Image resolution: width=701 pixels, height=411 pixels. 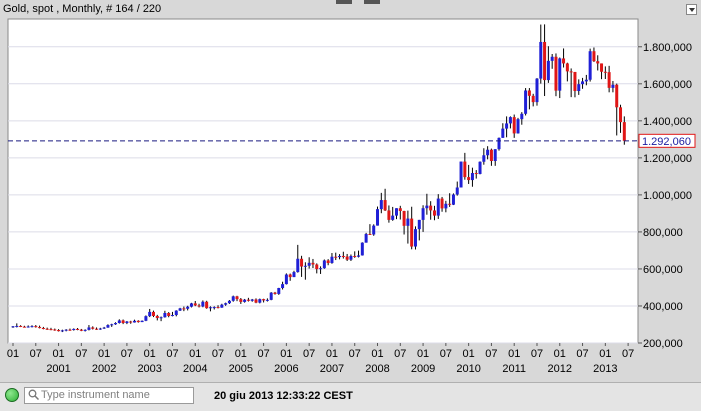 What do you see at coordinates (283, 396) in the screenshot?
I see `server-timestamp: 20 giu 2013 12:33:22 CEST` at bounding box center [283, 396].